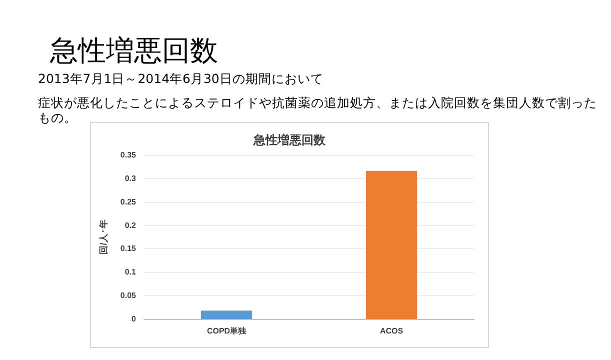 The height and width of the screenshot is (360, 611). Describe the element at coordinates (130, 225) in the screenshot. I see `y-tick-label: 0.2` at that location.